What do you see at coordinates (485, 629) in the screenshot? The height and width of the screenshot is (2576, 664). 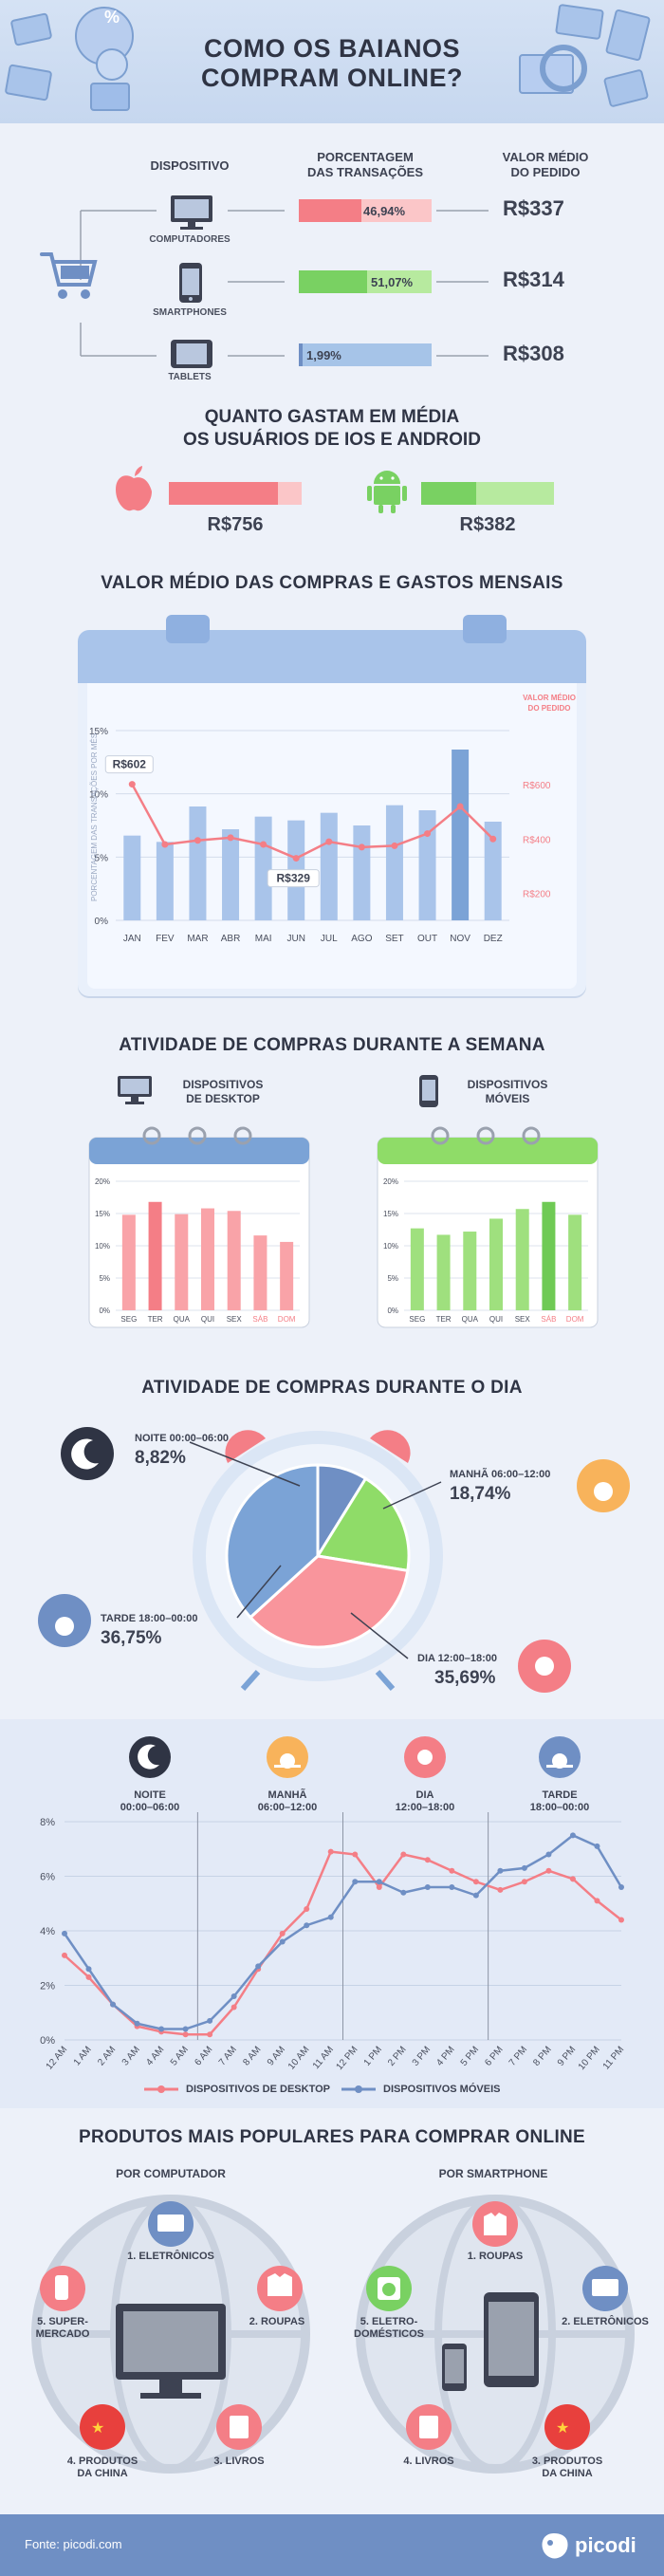 I see `calendar-ring-right` at bounding box center [485, 629].